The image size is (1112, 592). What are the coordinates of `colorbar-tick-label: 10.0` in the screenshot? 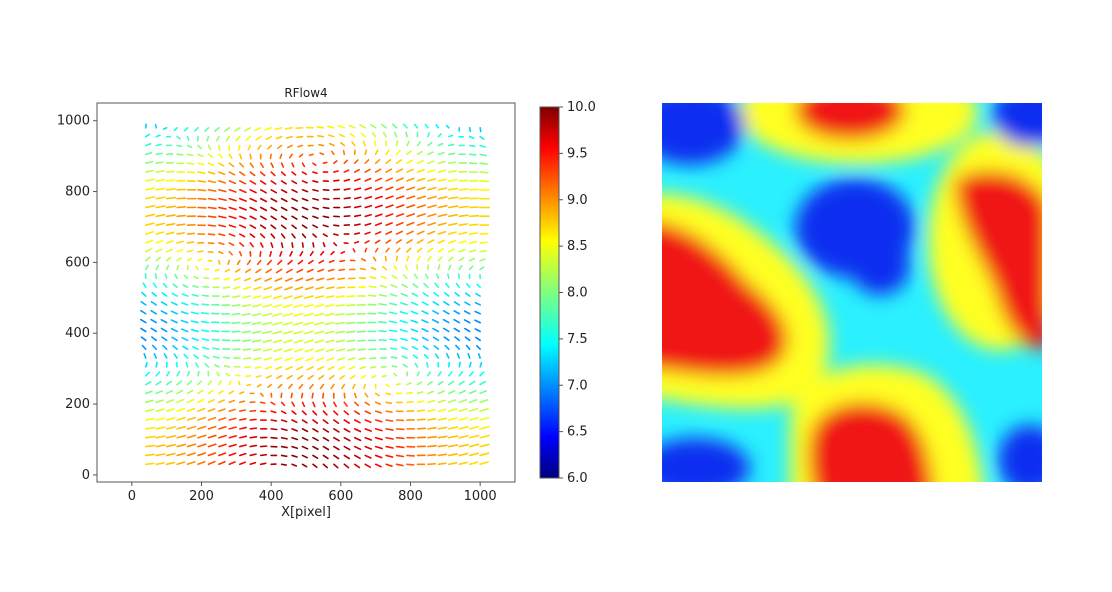 It's located at (581, 107).